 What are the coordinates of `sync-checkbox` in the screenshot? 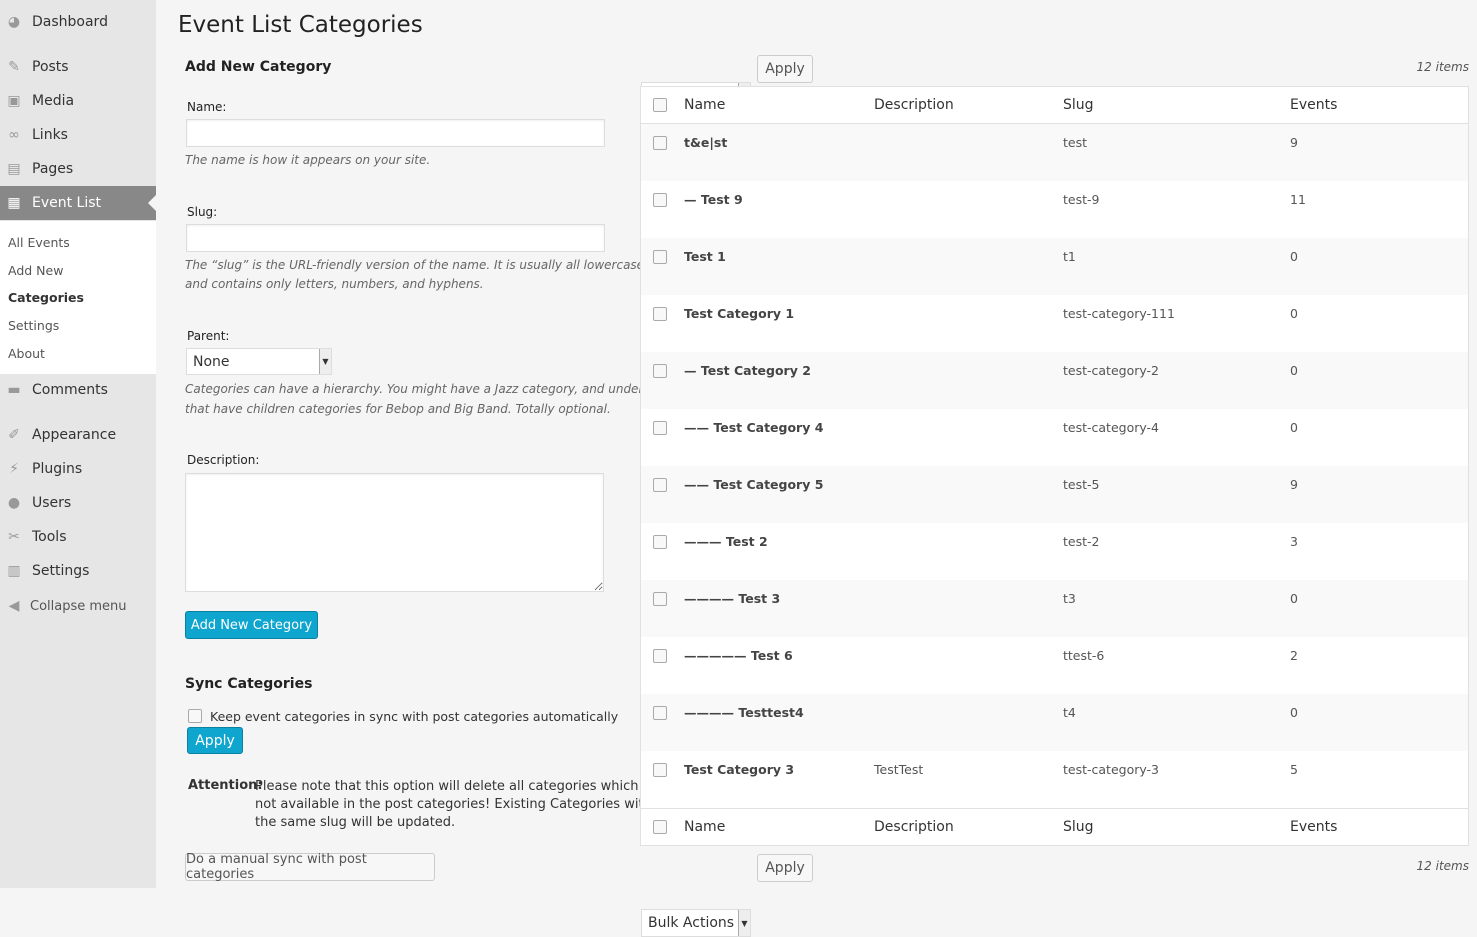 It's located at (195, 716).